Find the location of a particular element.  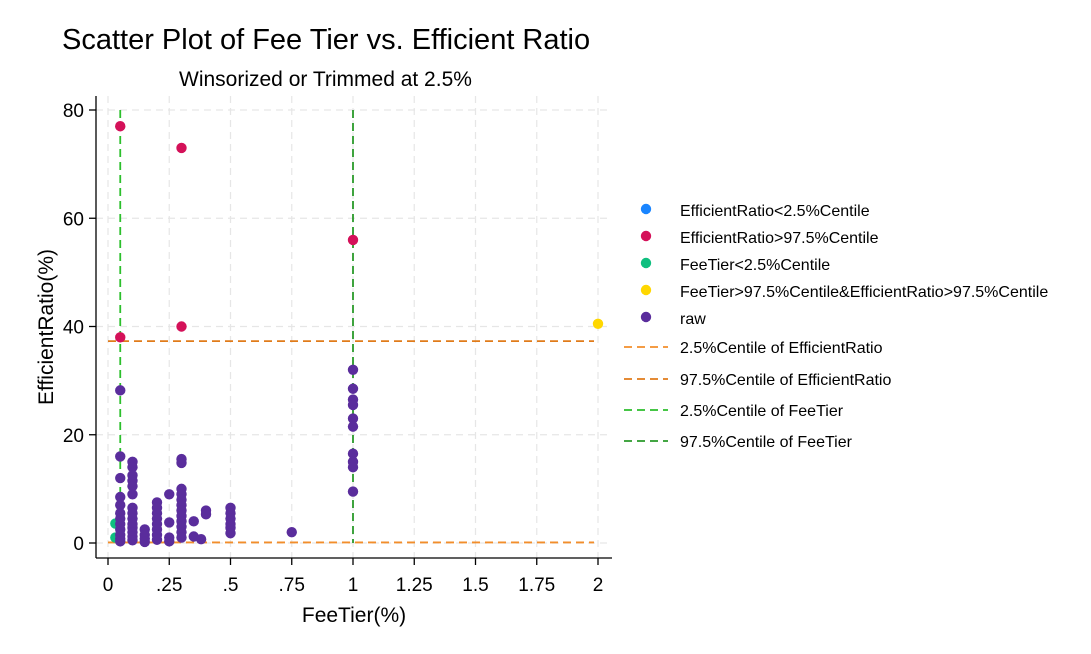

y-axis-title: EfficientRatio(%) is located at coordinates (46, 327).